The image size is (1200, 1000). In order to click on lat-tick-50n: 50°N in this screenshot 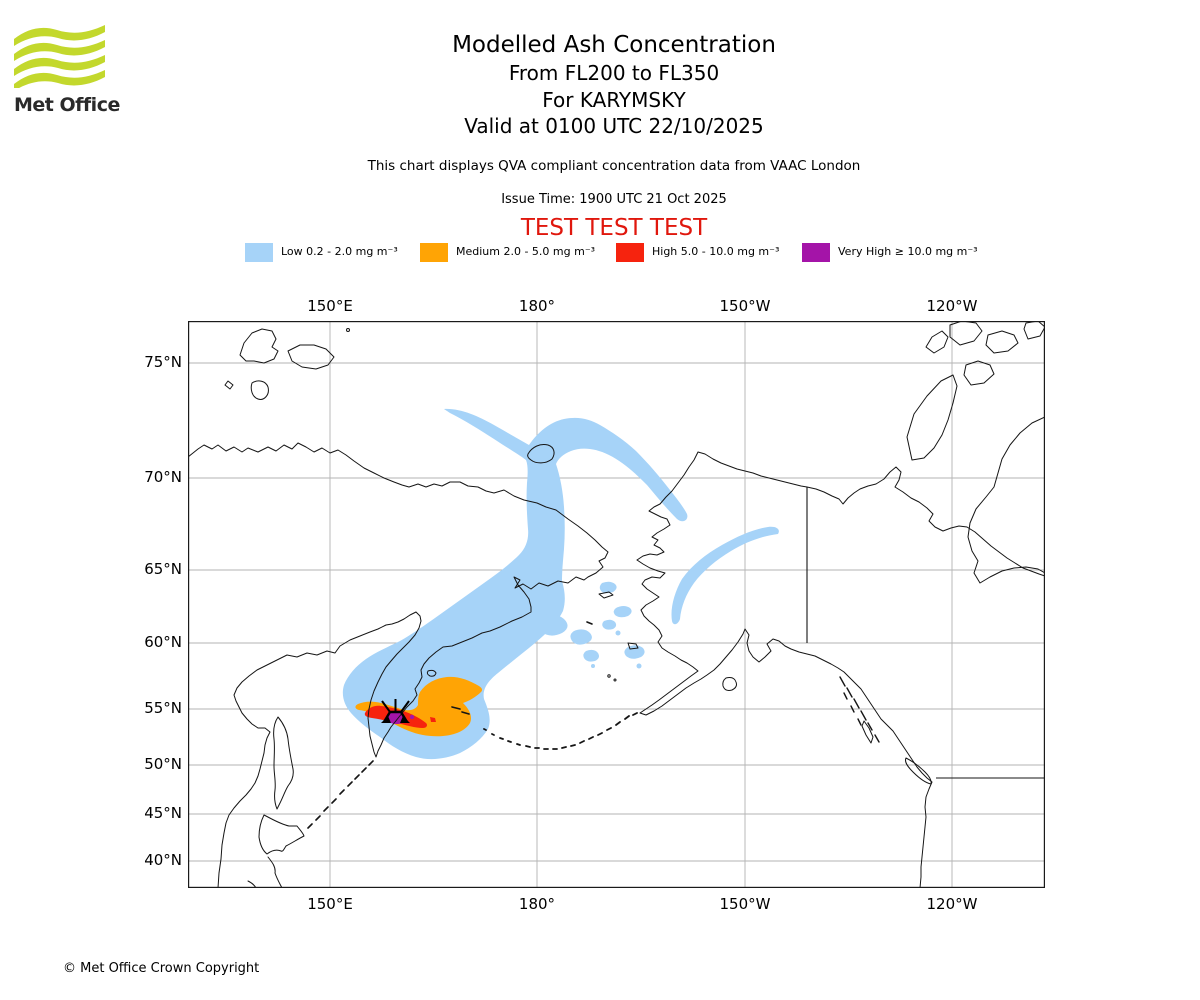, I will do `click(163, 764)`.